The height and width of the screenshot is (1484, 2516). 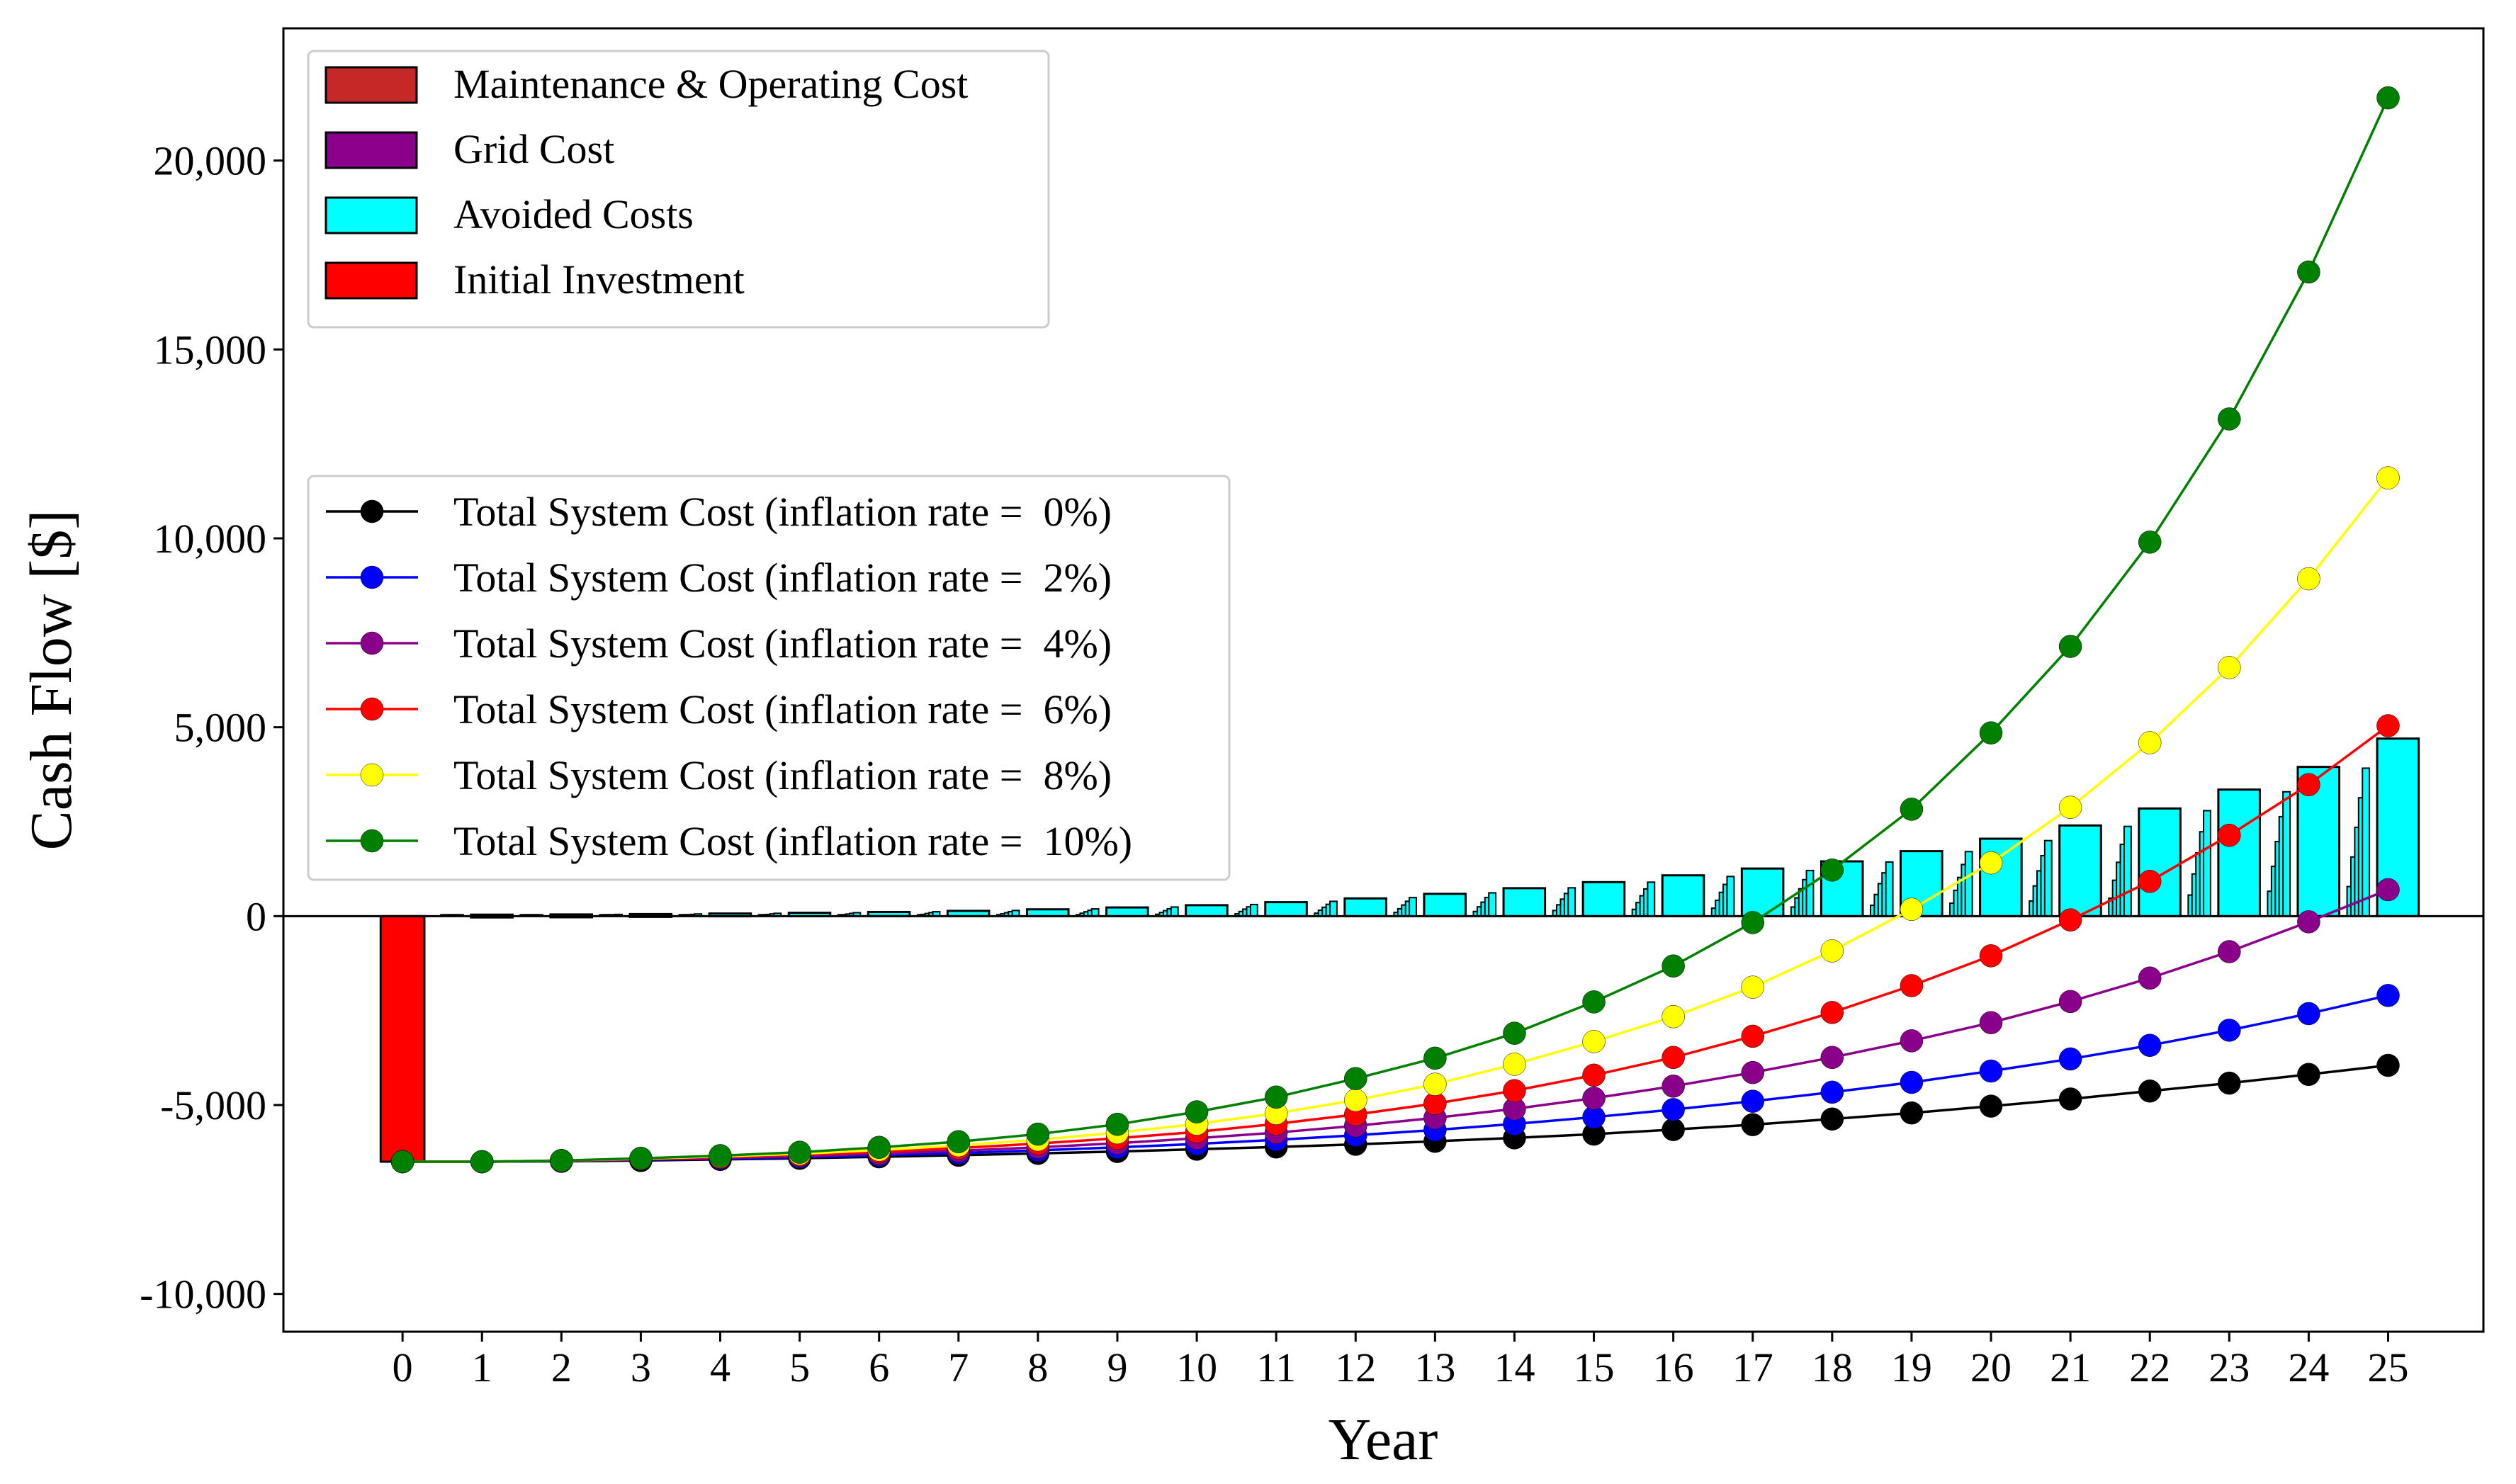 I want to click on x-tick-label: 18, so click(x=1833, y=1367).